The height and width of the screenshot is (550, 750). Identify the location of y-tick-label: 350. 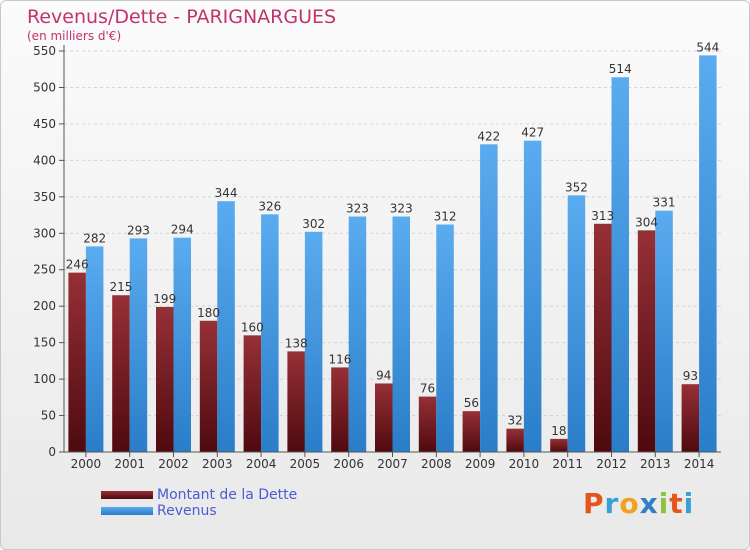
(44, 197).